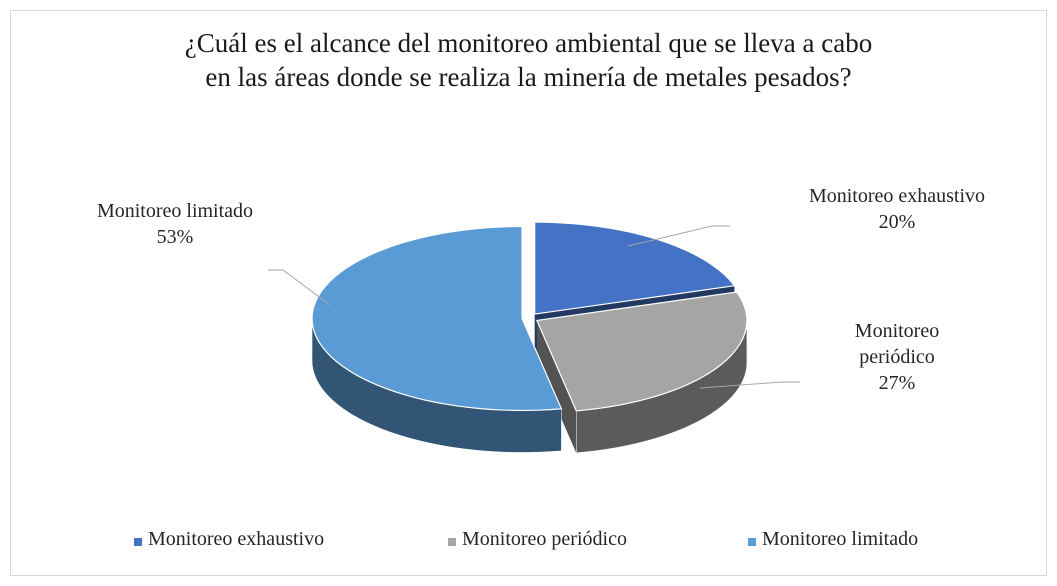 This screenshot has width=1057, height=586. What do you see at coordinates (236, 539) in the screenshot?
I see `legend-label: Monitoreo exhaustivo` at bounding box center [236, 539].